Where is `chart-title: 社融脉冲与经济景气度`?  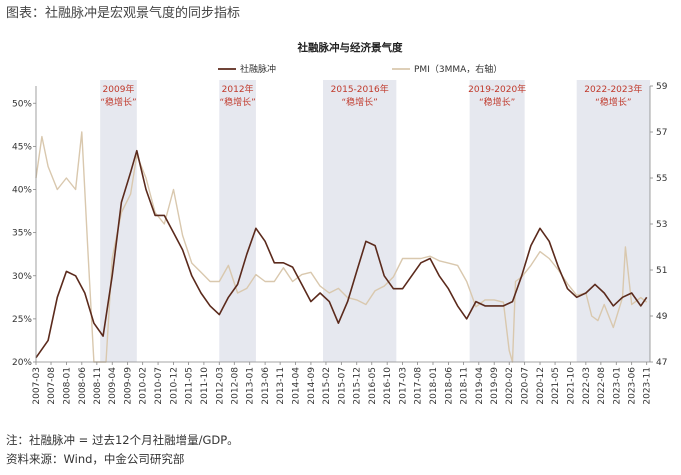 chart-title: 社融脉冲与经济景气度 is located at coordinates (350, 47).